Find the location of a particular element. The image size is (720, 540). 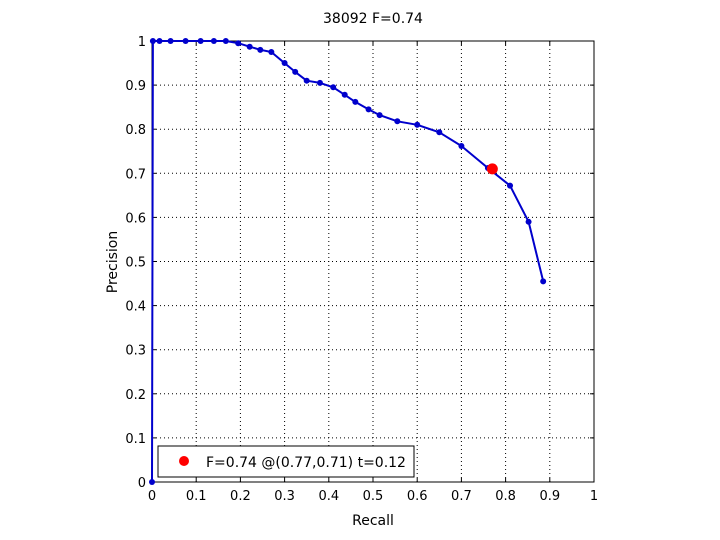

legend-frame is located at coordinates (286, 461).